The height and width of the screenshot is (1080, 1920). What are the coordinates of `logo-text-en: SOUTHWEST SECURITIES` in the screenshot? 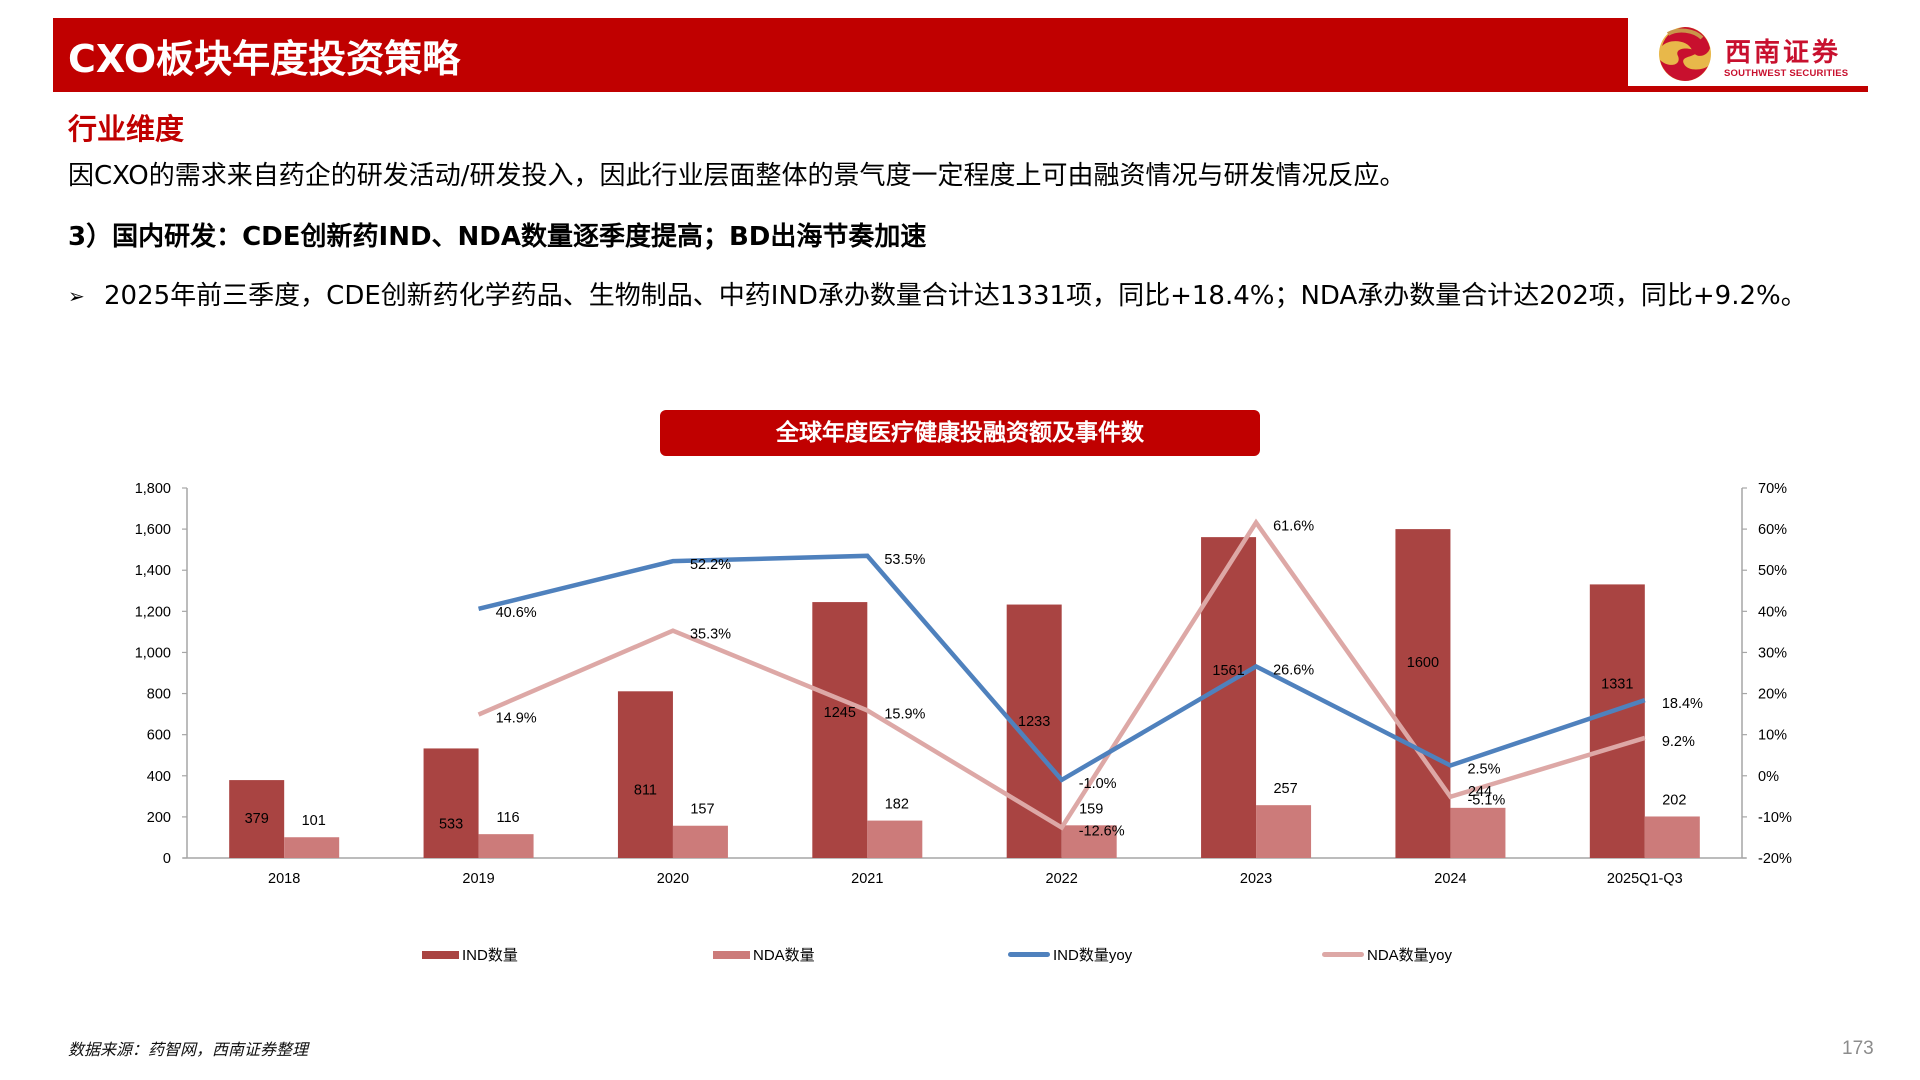 It's located at (1786, 73).